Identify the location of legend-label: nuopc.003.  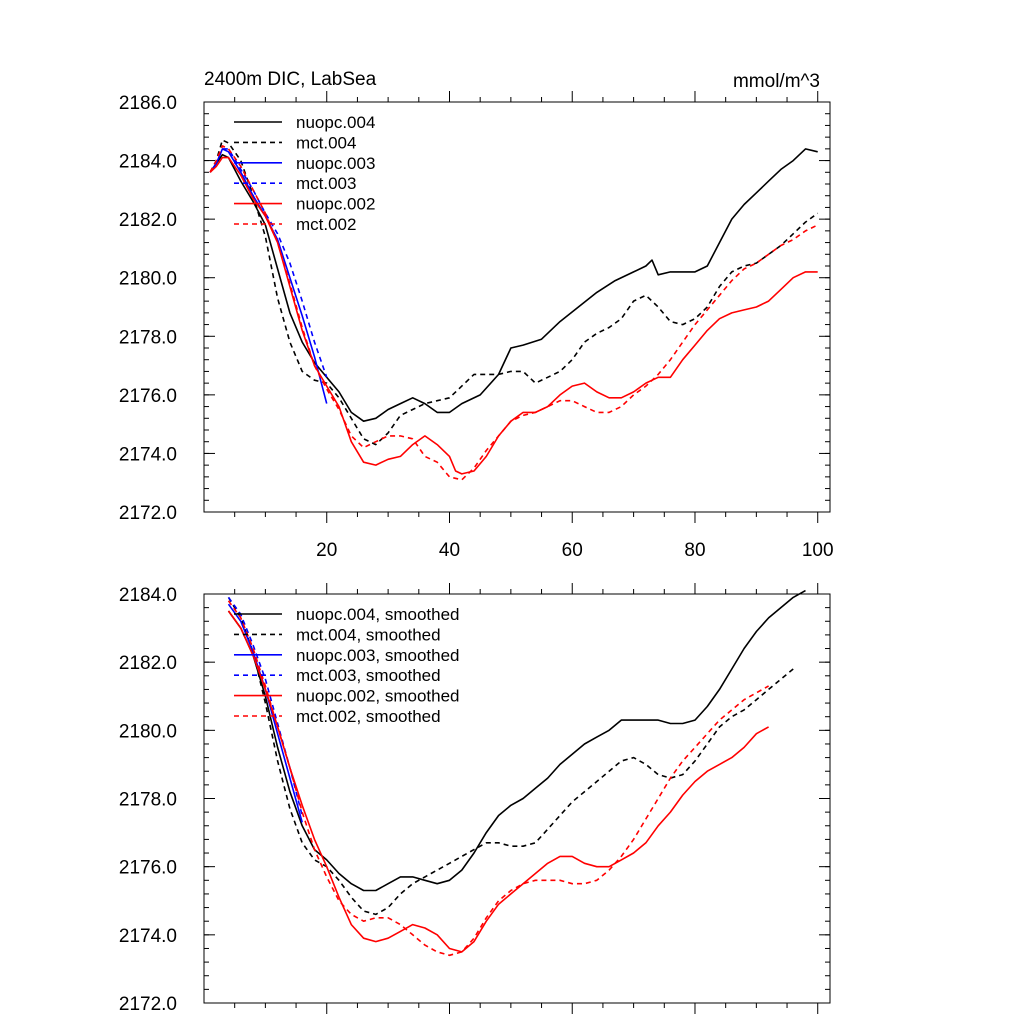
(335, 163).